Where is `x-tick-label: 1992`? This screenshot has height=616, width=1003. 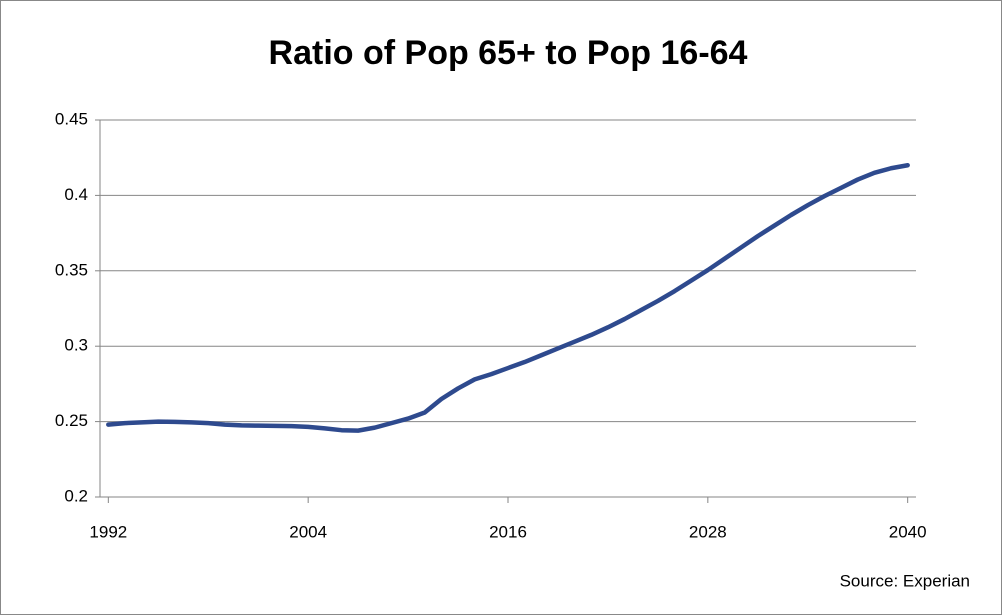 x-tick-label: 1992 is located at coordinates (108, 531).